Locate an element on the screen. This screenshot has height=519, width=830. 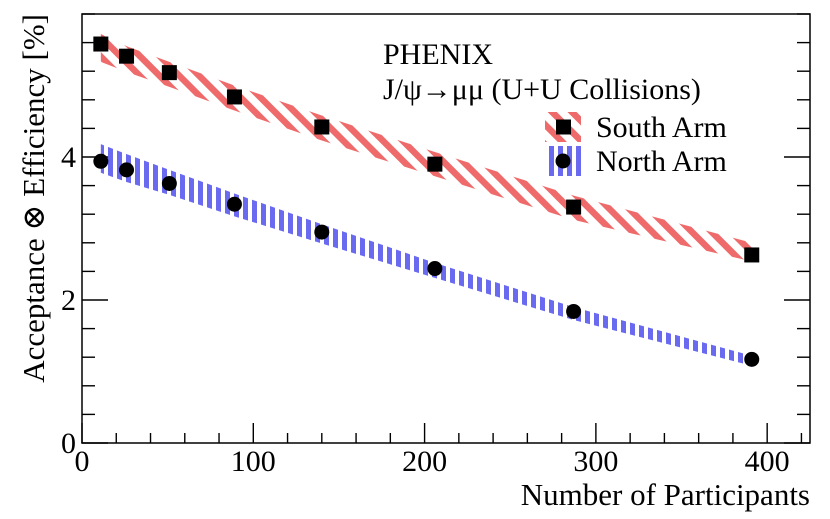
x-tick-label: 200 is located at coordinates (424, 461).